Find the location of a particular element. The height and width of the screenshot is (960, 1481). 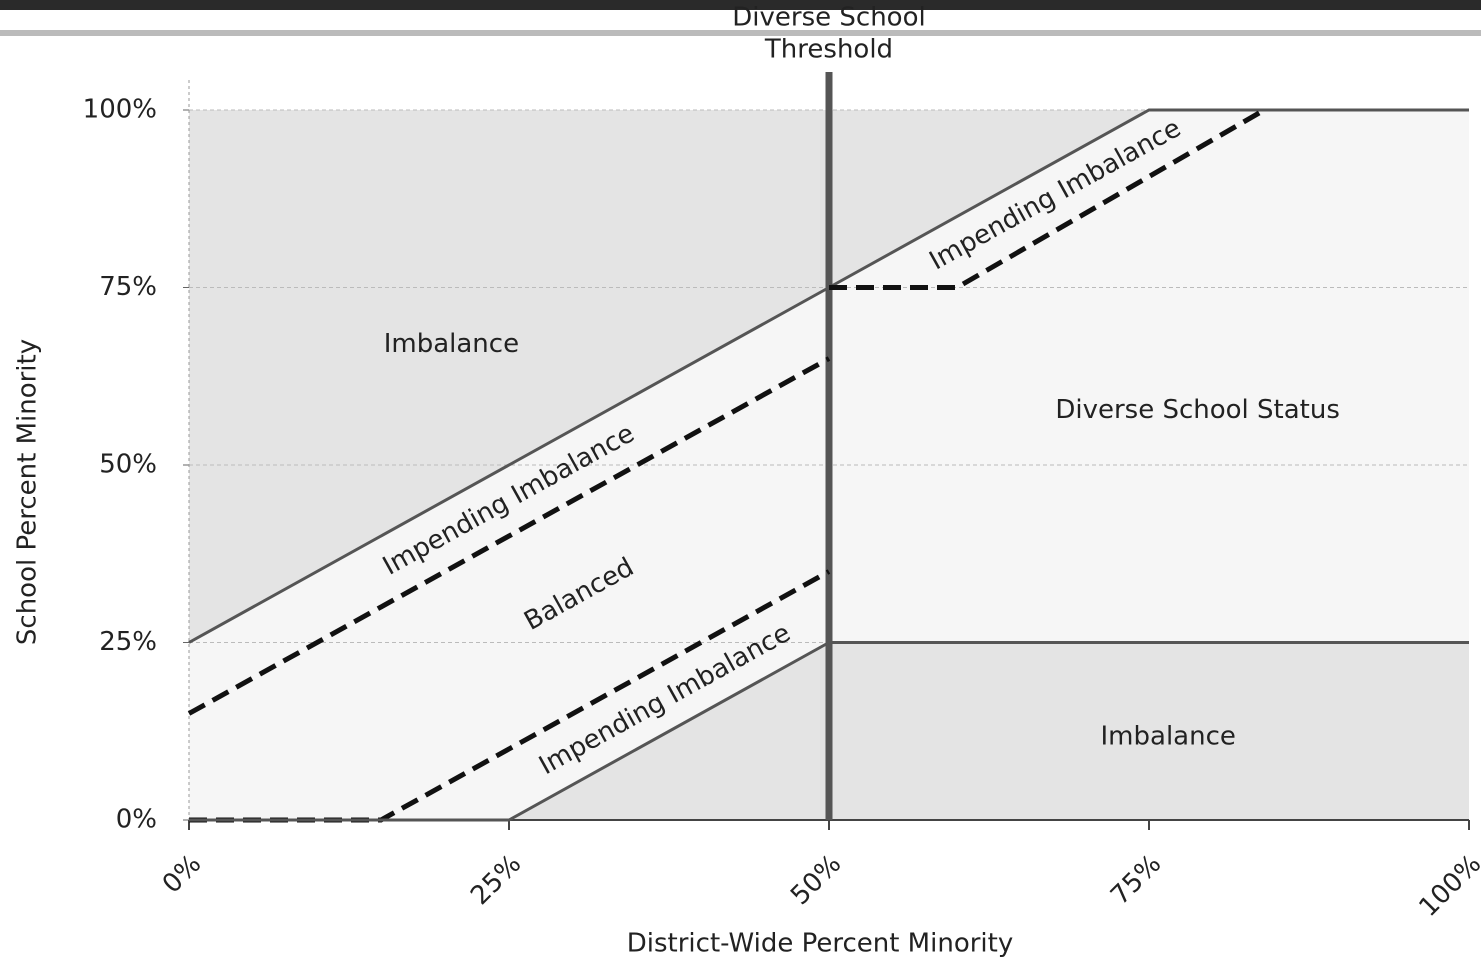

y-tick-label: 100% is located at coordinates (120, 110).